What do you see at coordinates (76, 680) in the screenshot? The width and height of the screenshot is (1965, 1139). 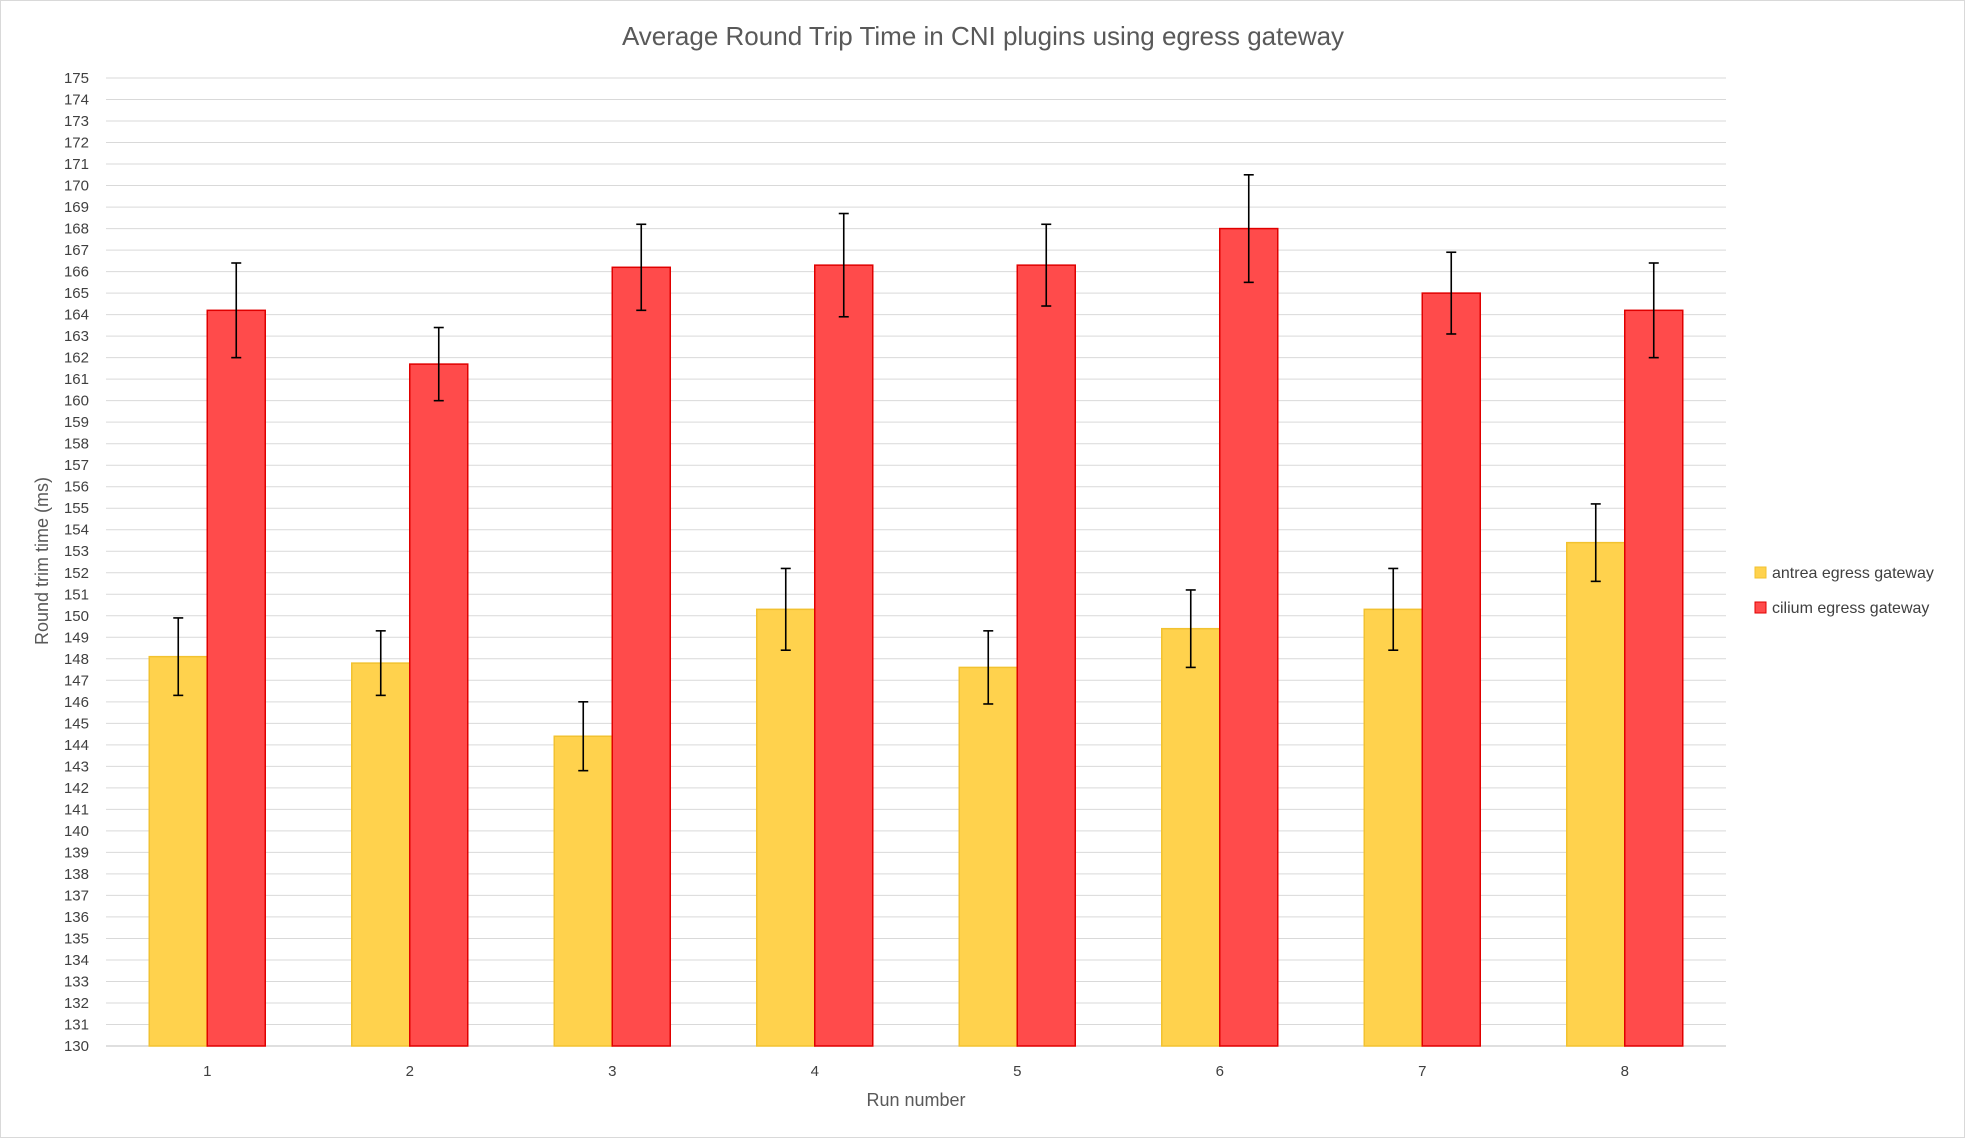 I see `y-tick-label: 147` at bounding box center [76, 680].